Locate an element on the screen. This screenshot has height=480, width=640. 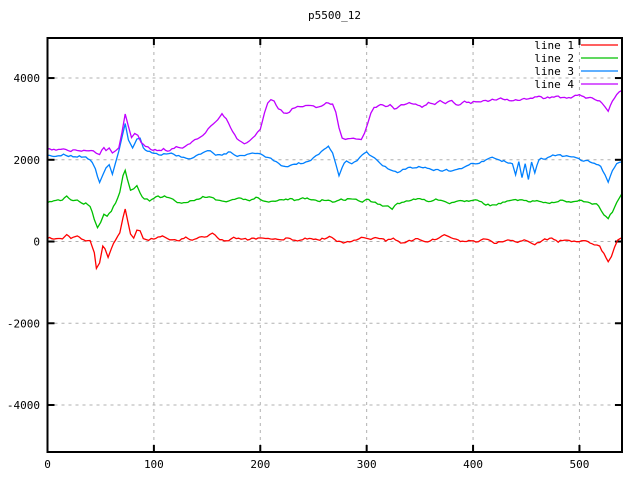
x-axis-tick-label: 400 is located at coordinates (473, 464).